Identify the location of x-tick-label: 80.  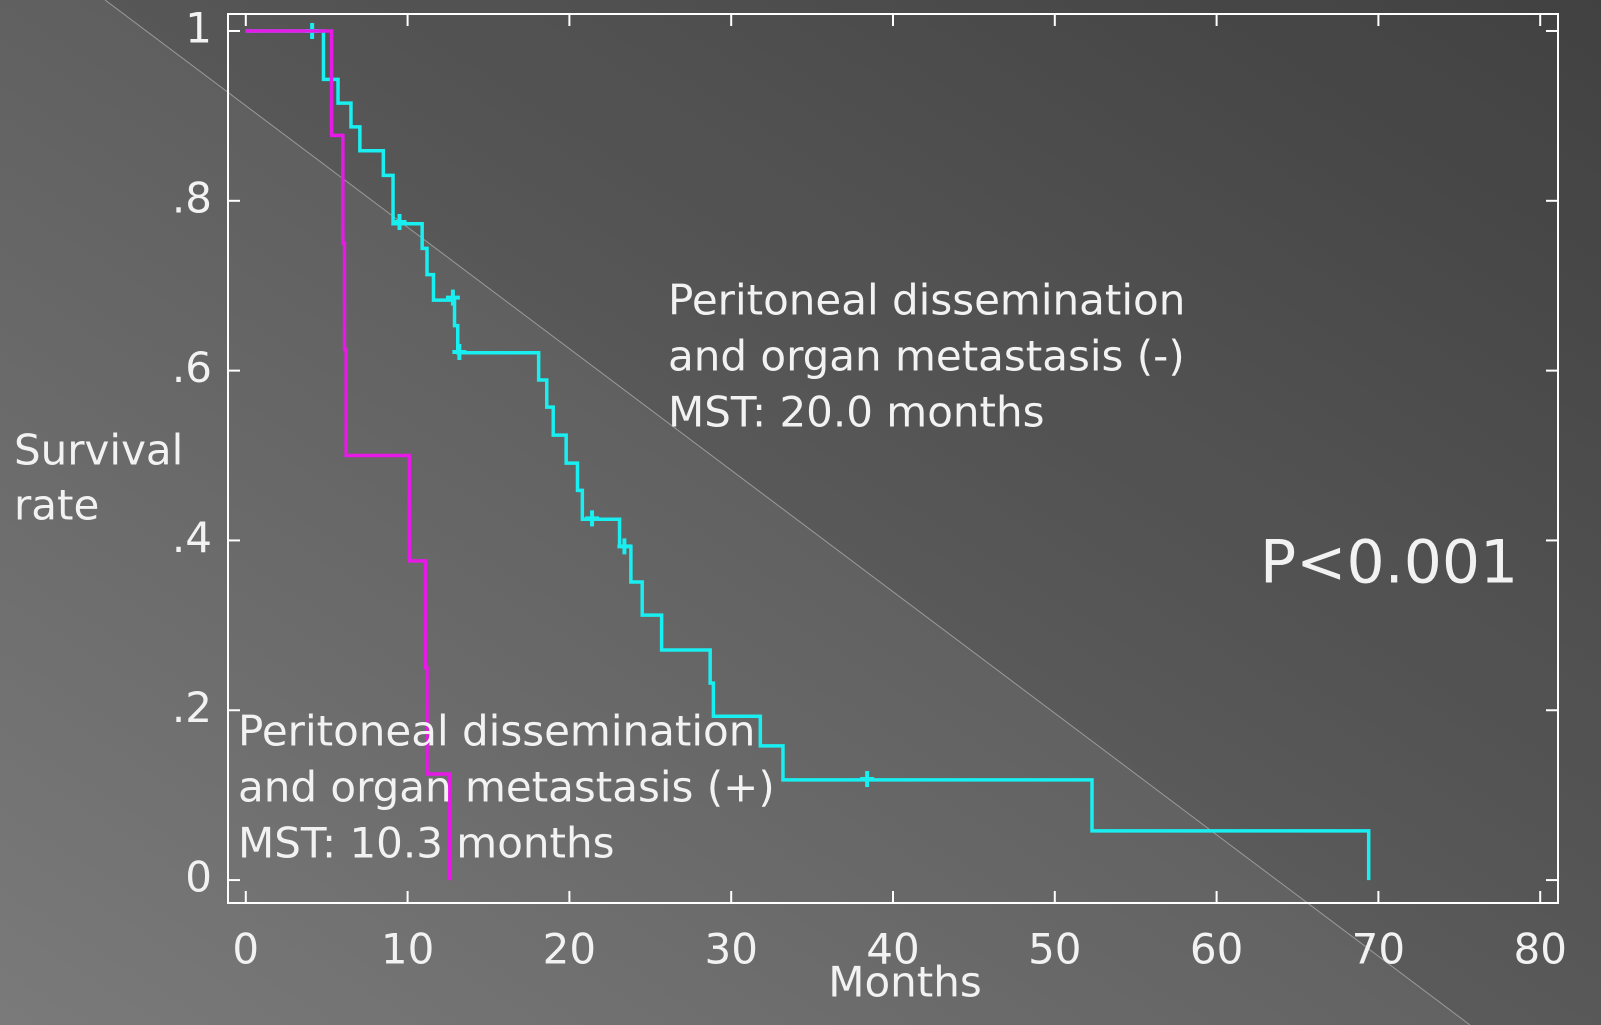
(1539, 949).